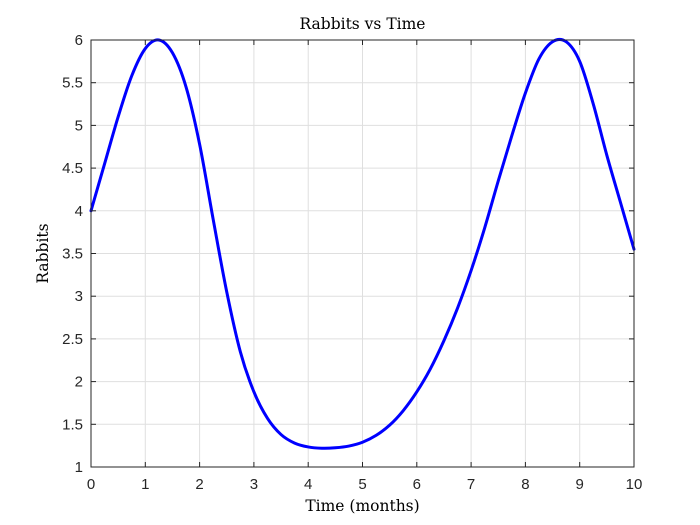 The image size is (700, 525). What do you see at coordinates (79, 40) in the screenshot?
I see `y-tick-label: 6` at bounding box center [79, 40].